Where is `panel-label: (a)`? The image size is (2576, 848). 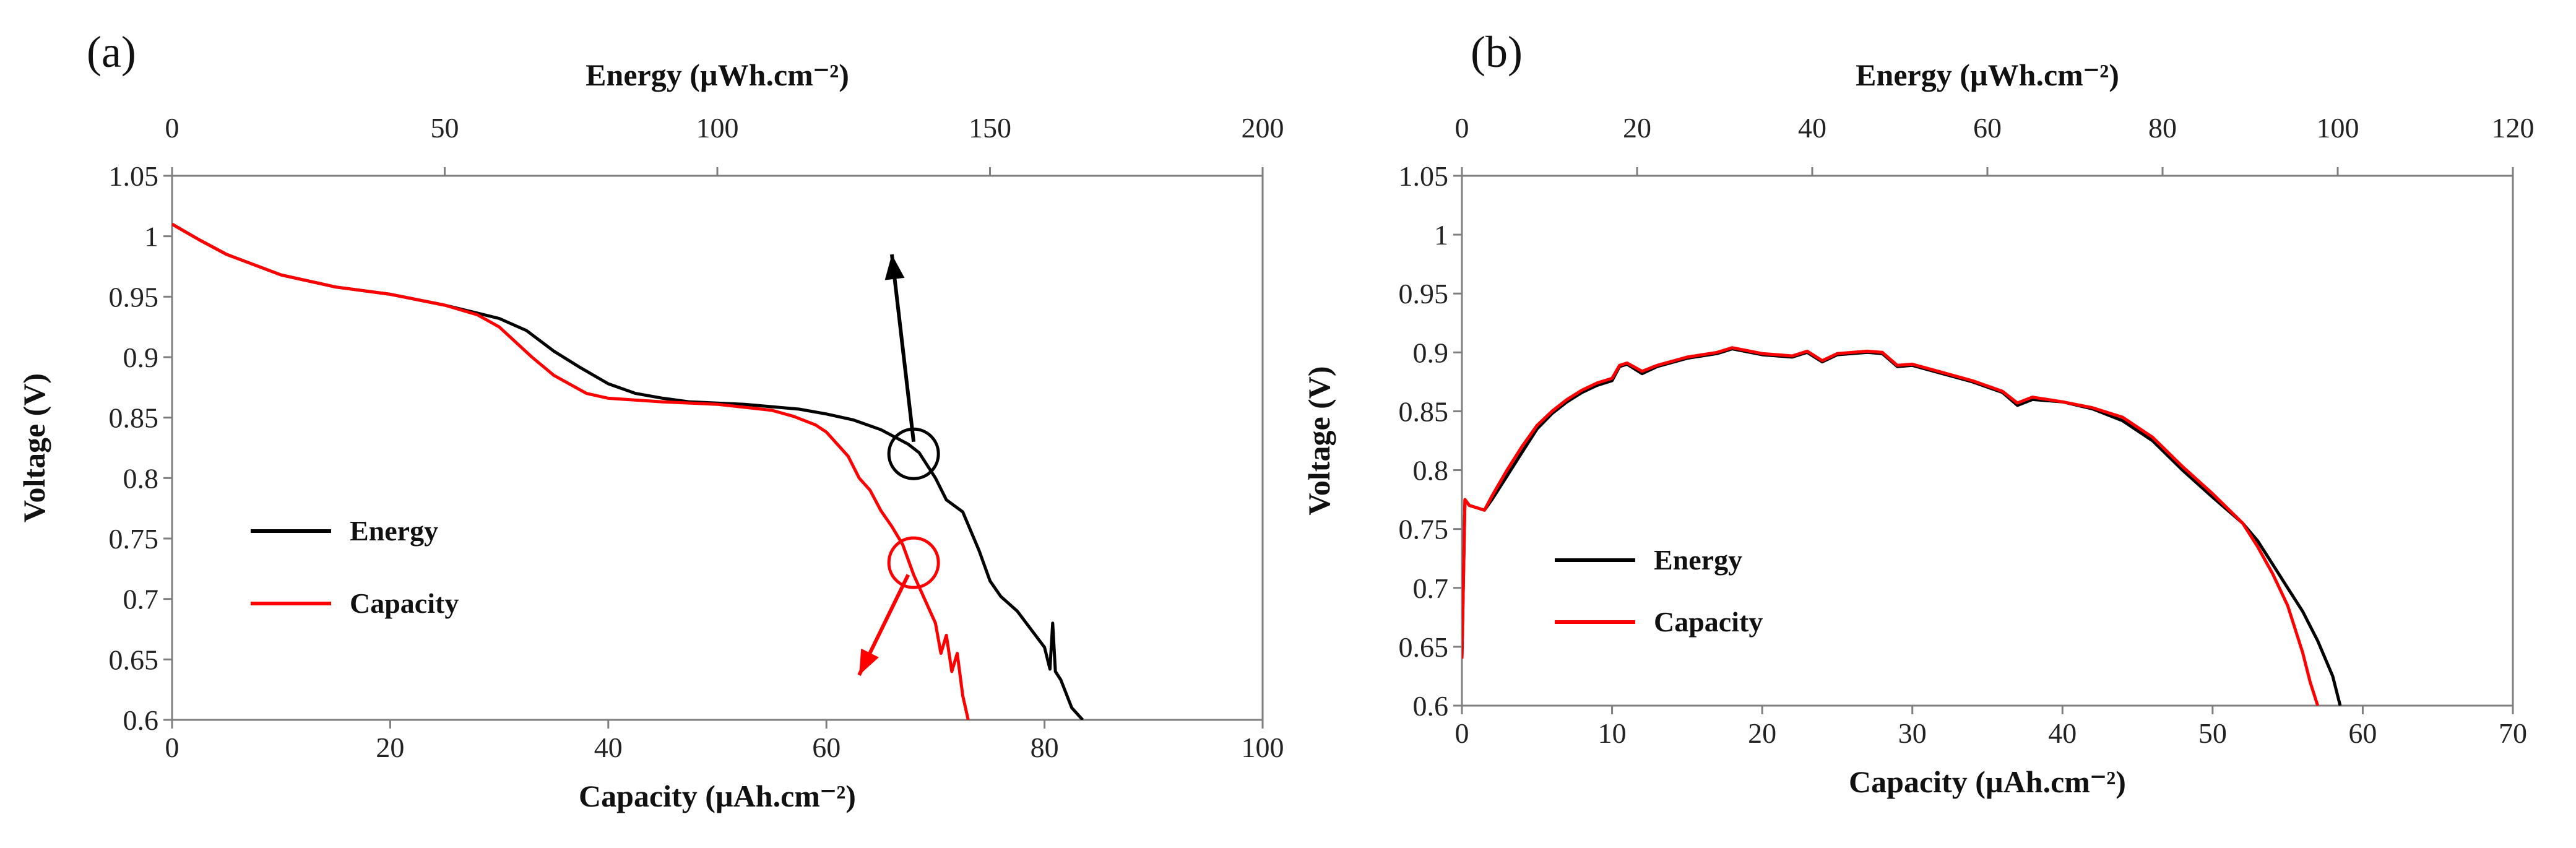 panel-label: (a) is located at coordinates (111, 52).